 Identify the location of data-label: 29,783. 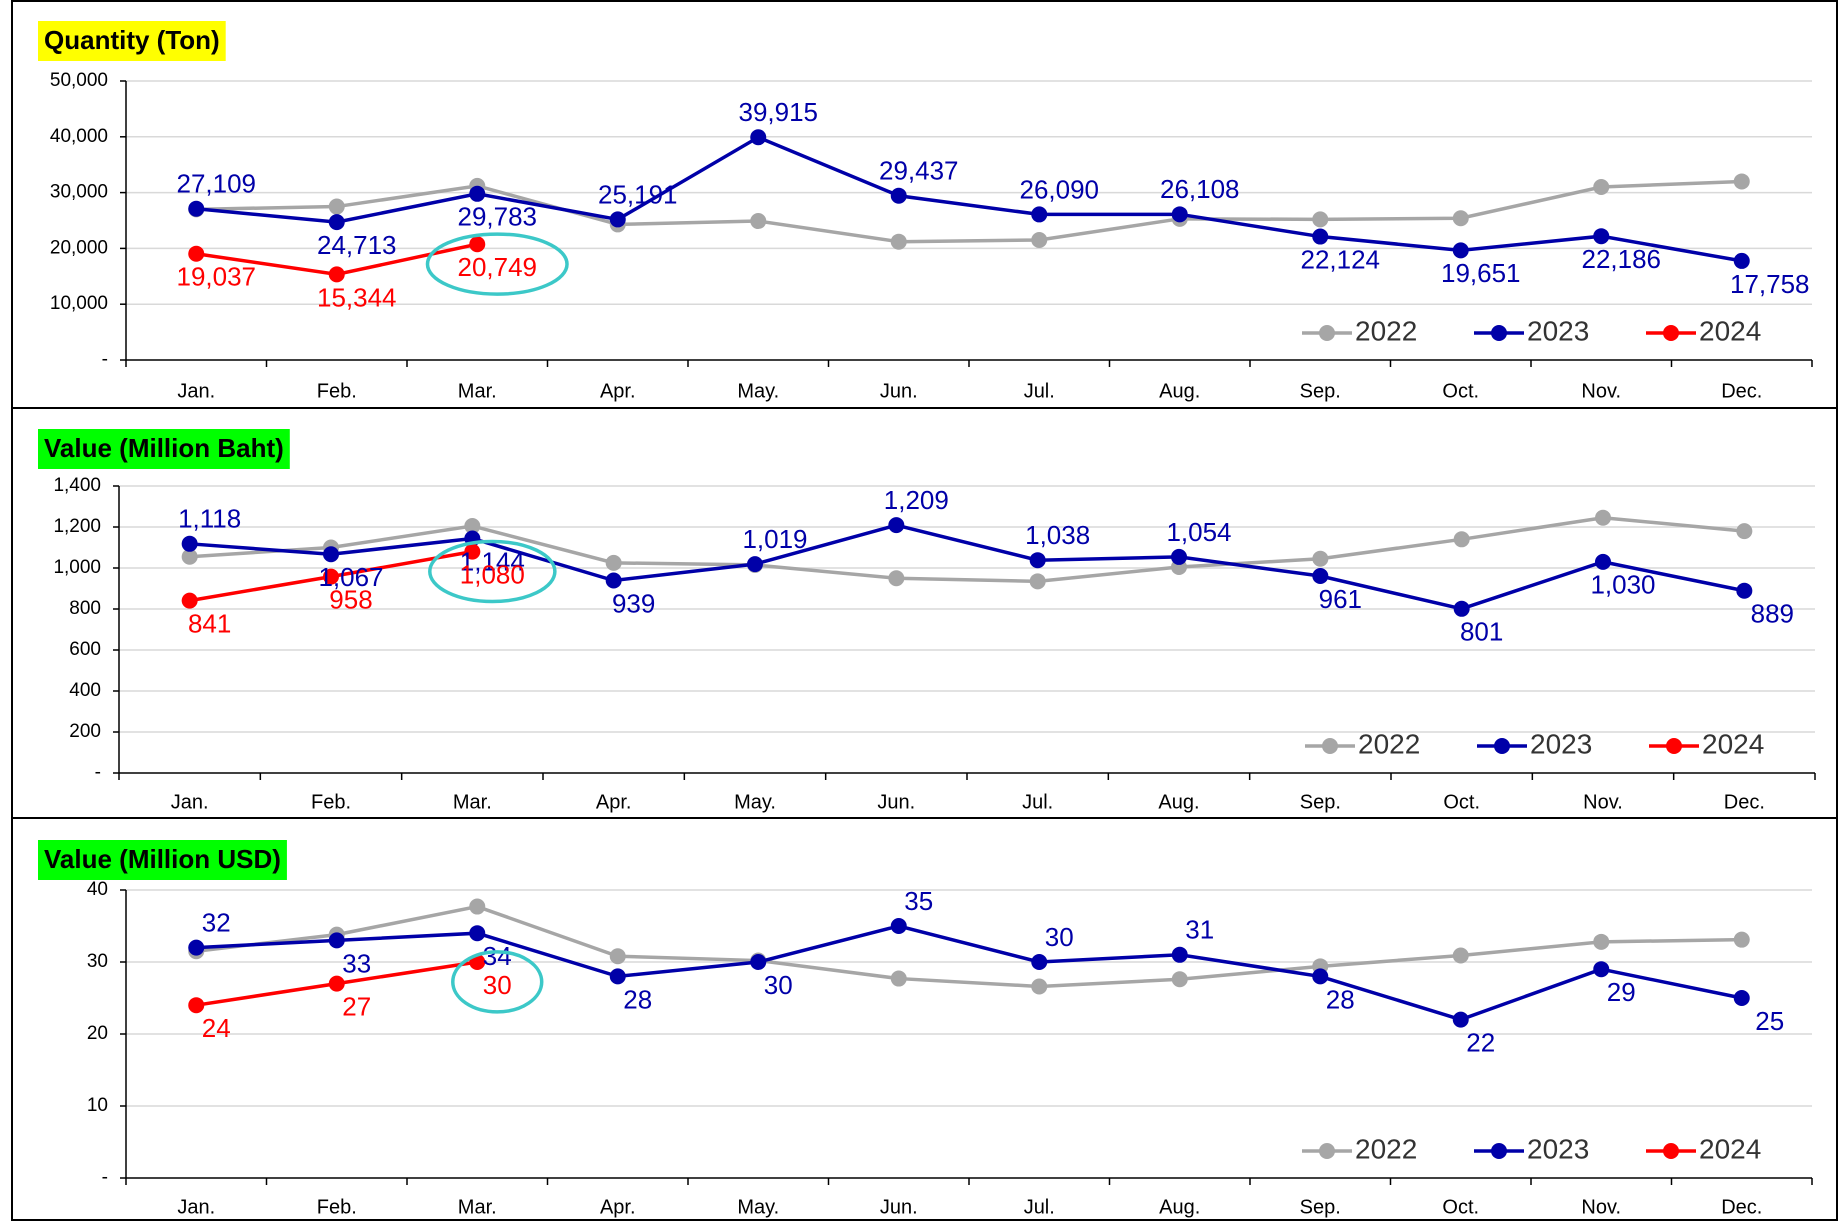
(497, 217).